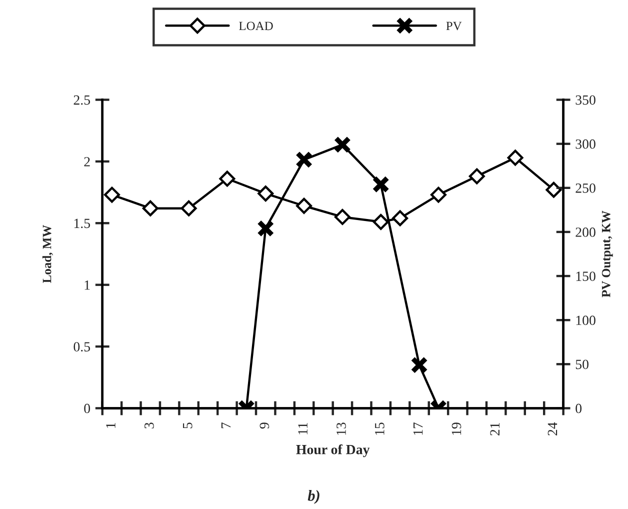 The height and width of the screenshot is (509, 628). I want to click on y2-tick-label: 300, so click(586, 144).